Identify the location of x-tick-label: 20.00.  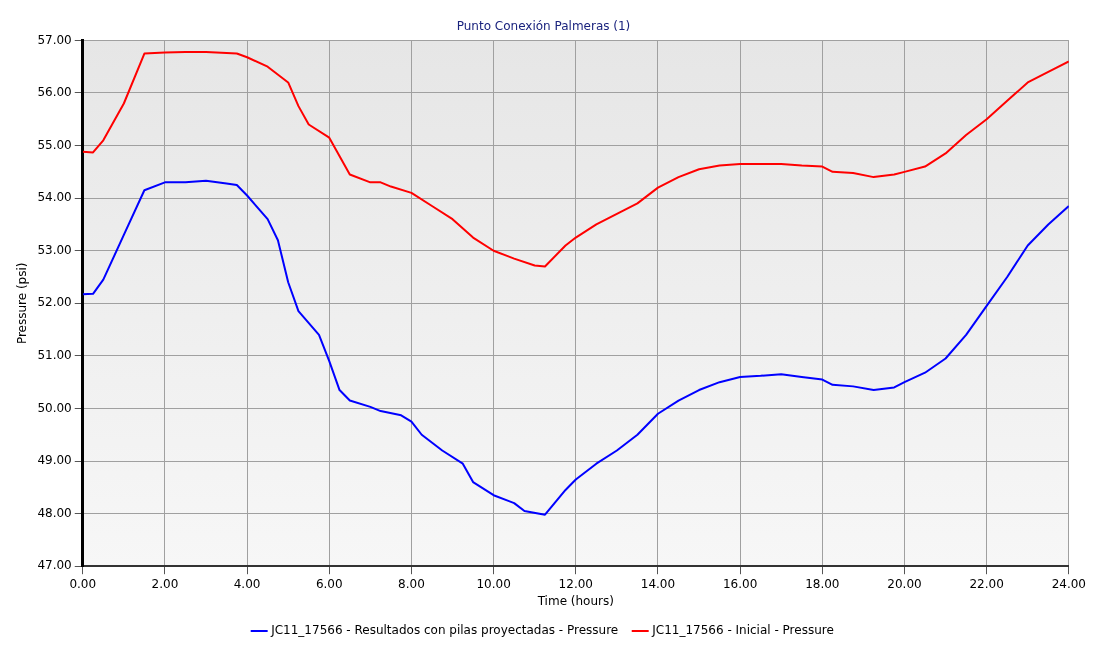
(904, 583).